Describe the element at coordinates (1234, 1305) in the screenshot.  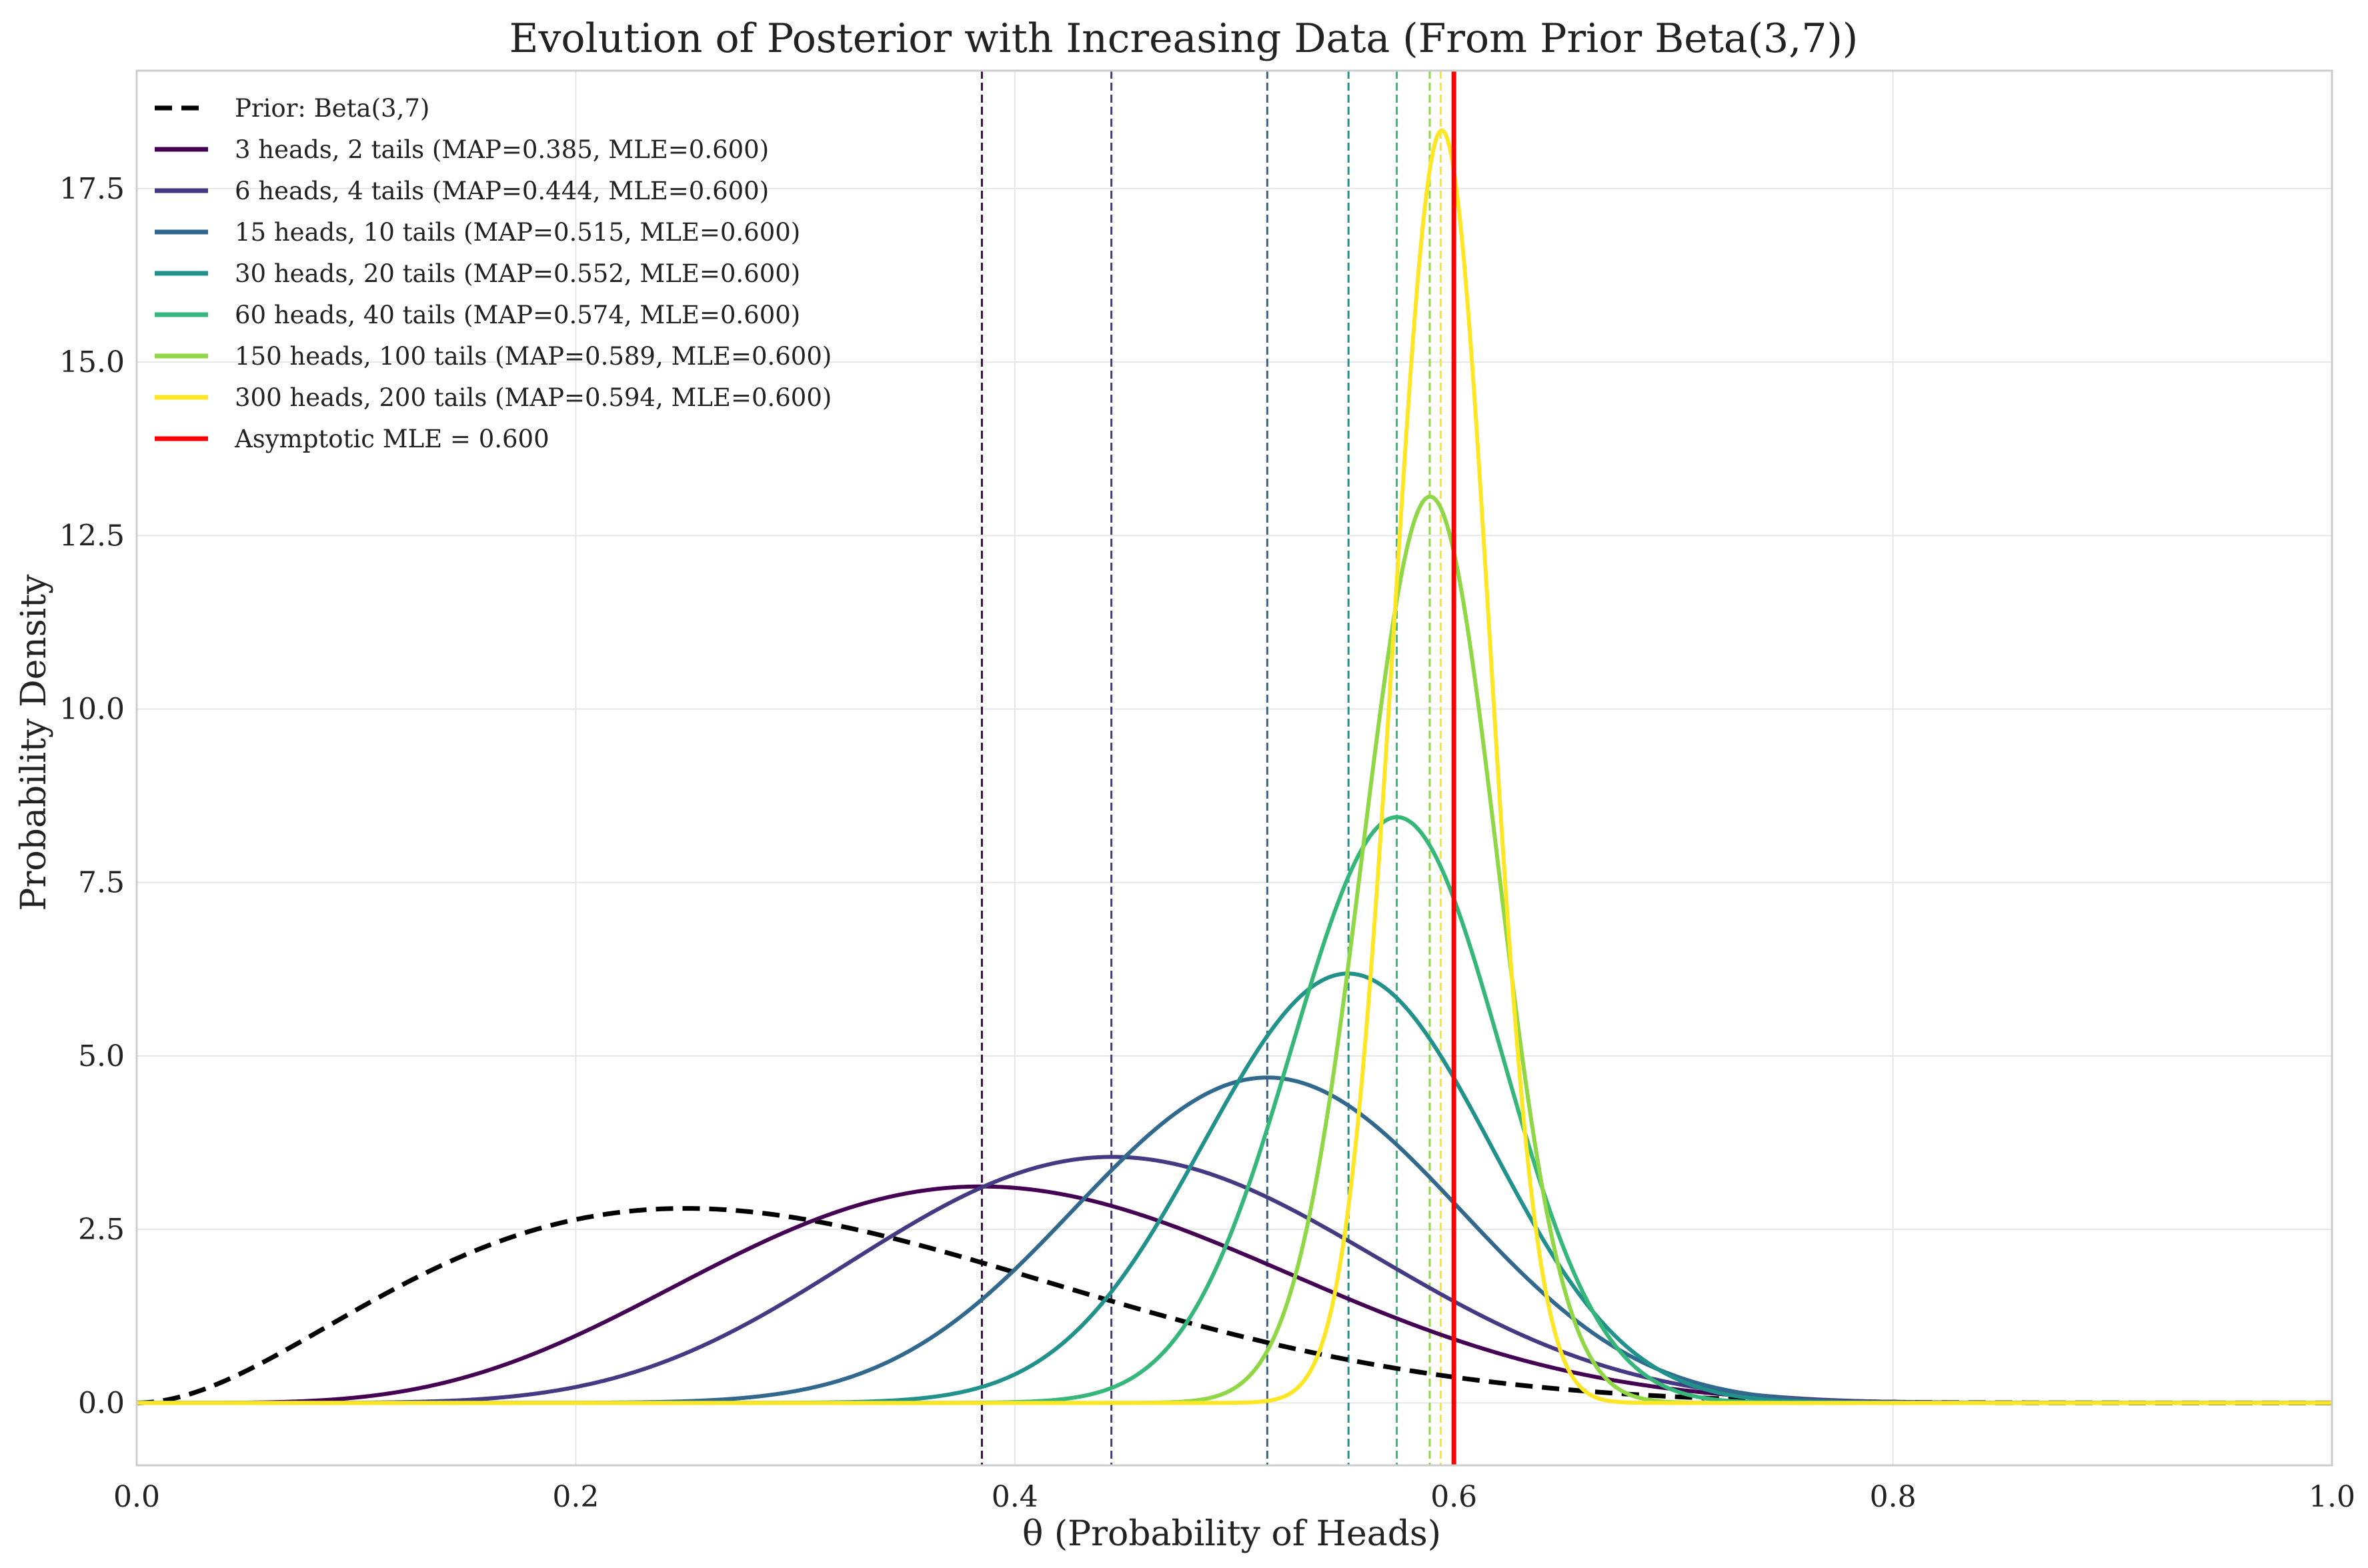
I see `prior-curve` at that location.